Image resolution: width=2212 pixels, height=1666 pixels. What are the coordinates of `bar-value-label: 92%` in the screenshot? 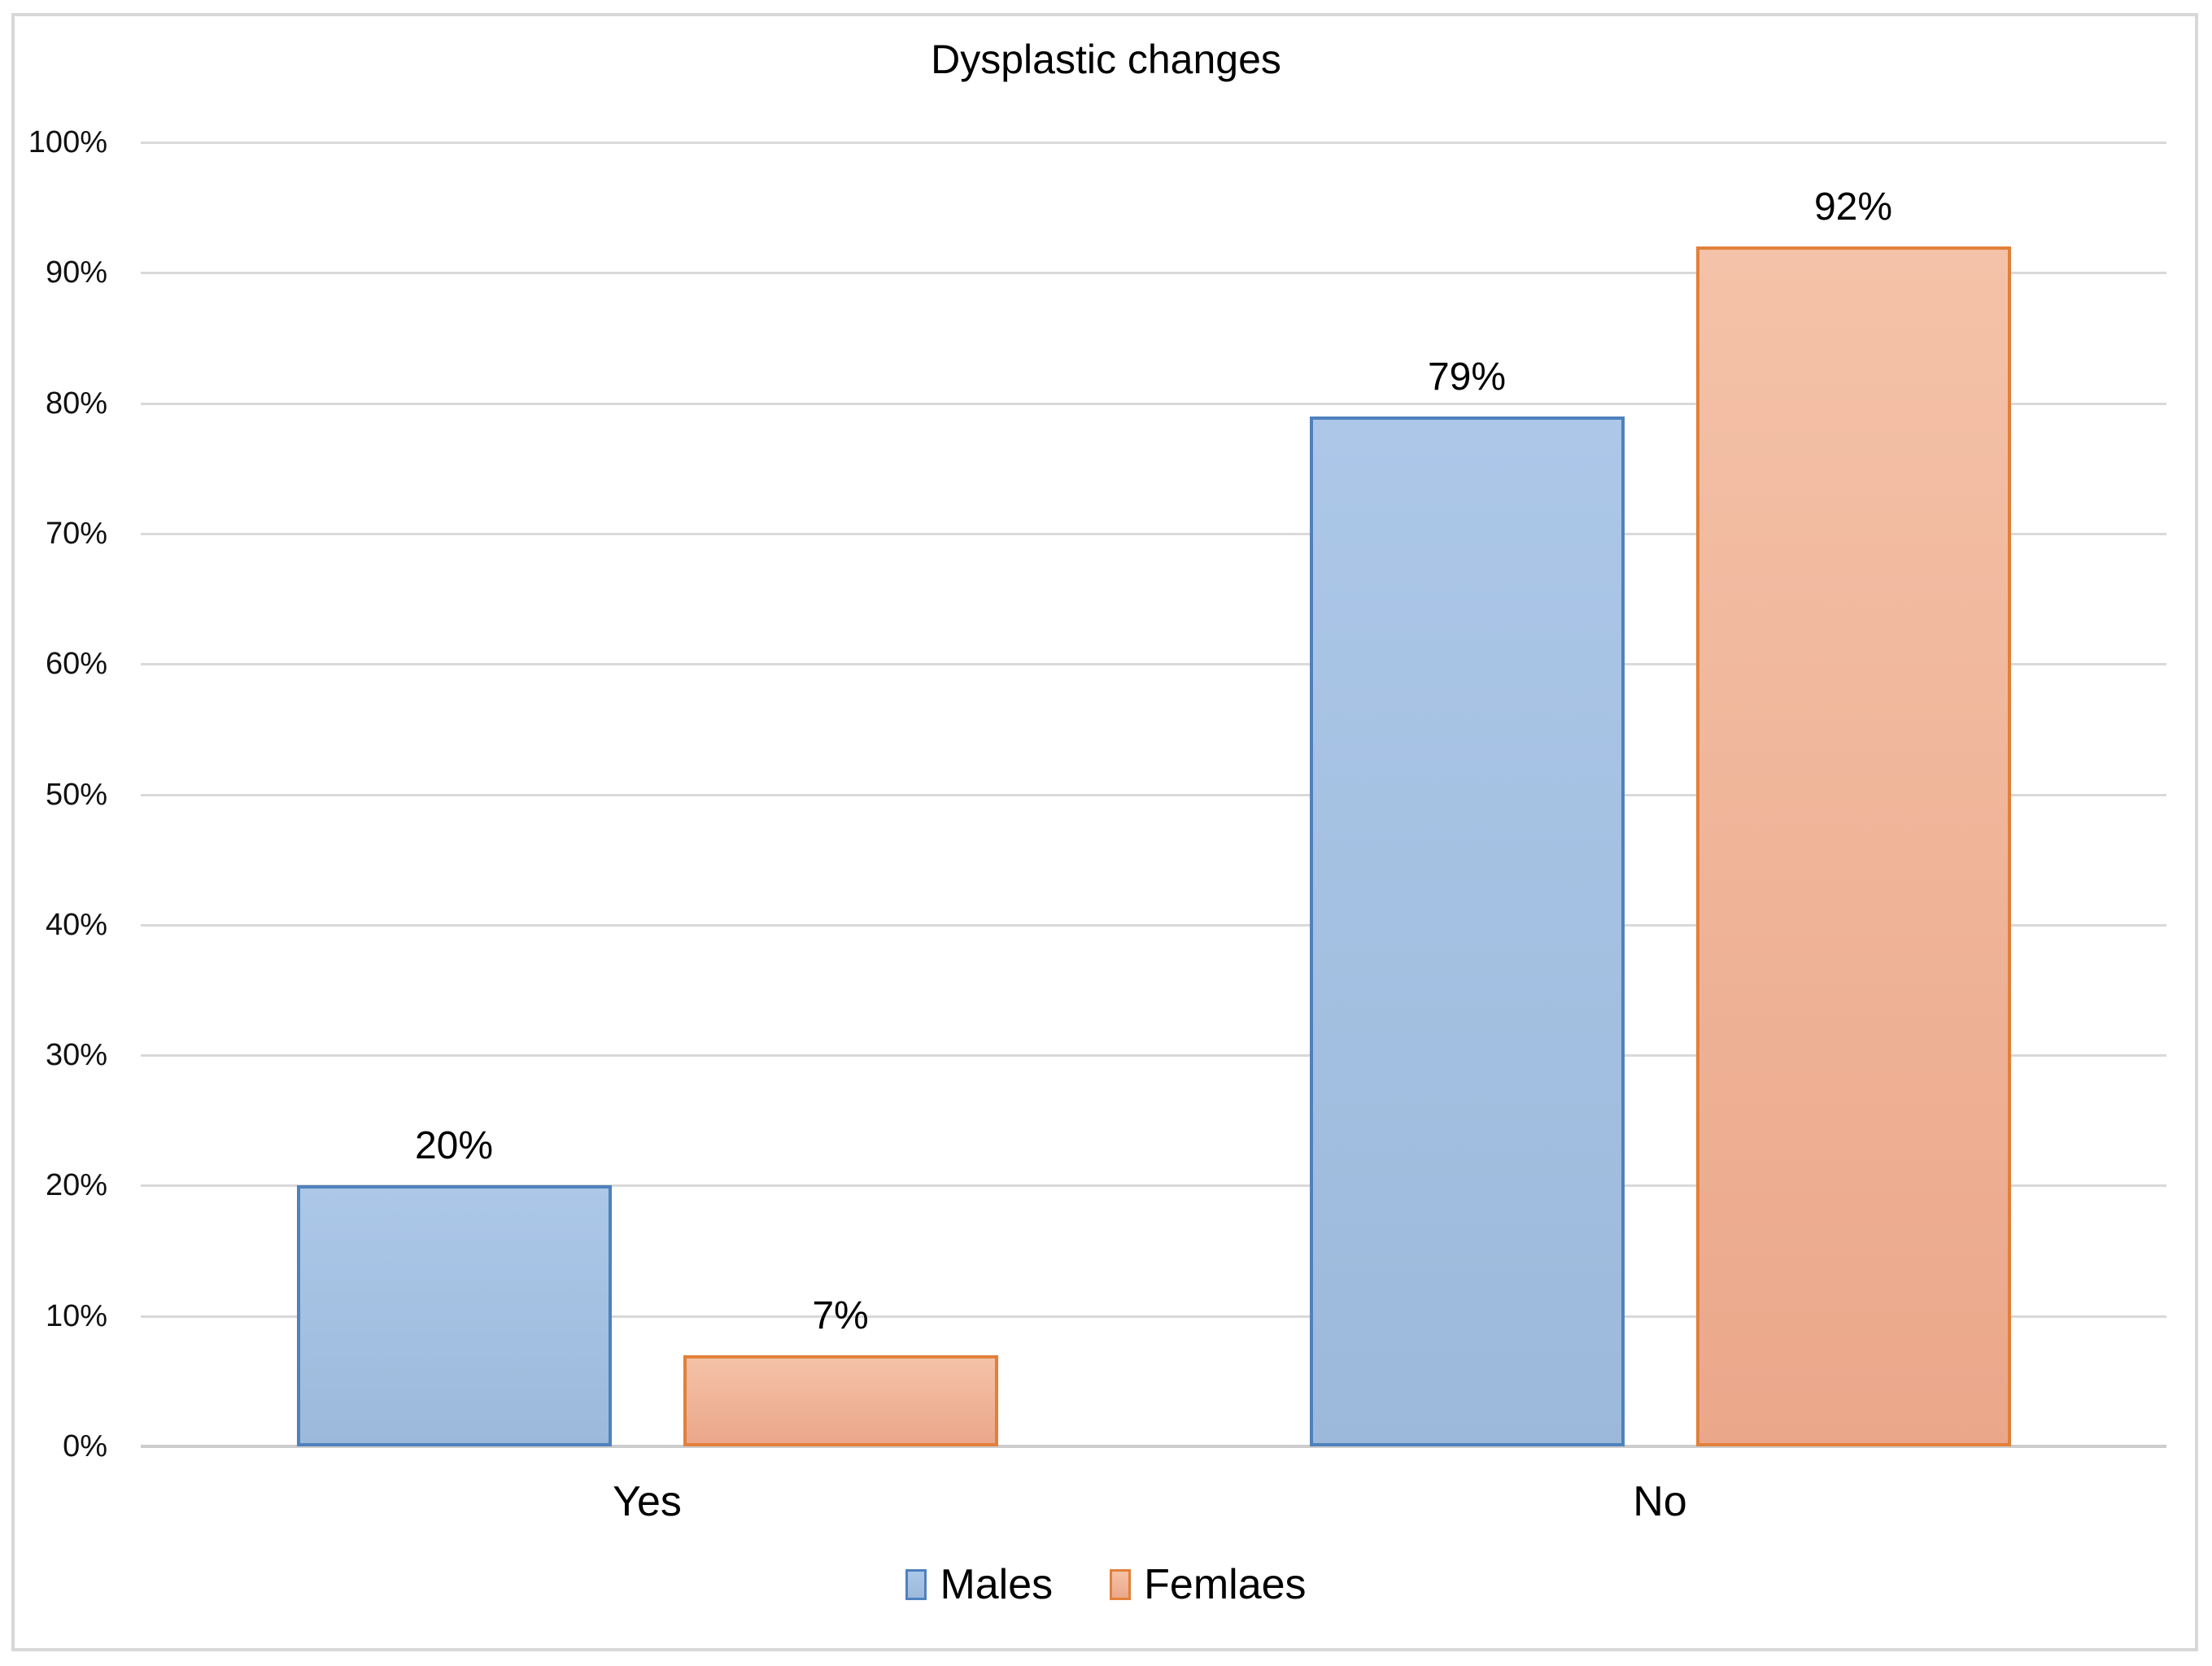 It's located at (1853, 207).